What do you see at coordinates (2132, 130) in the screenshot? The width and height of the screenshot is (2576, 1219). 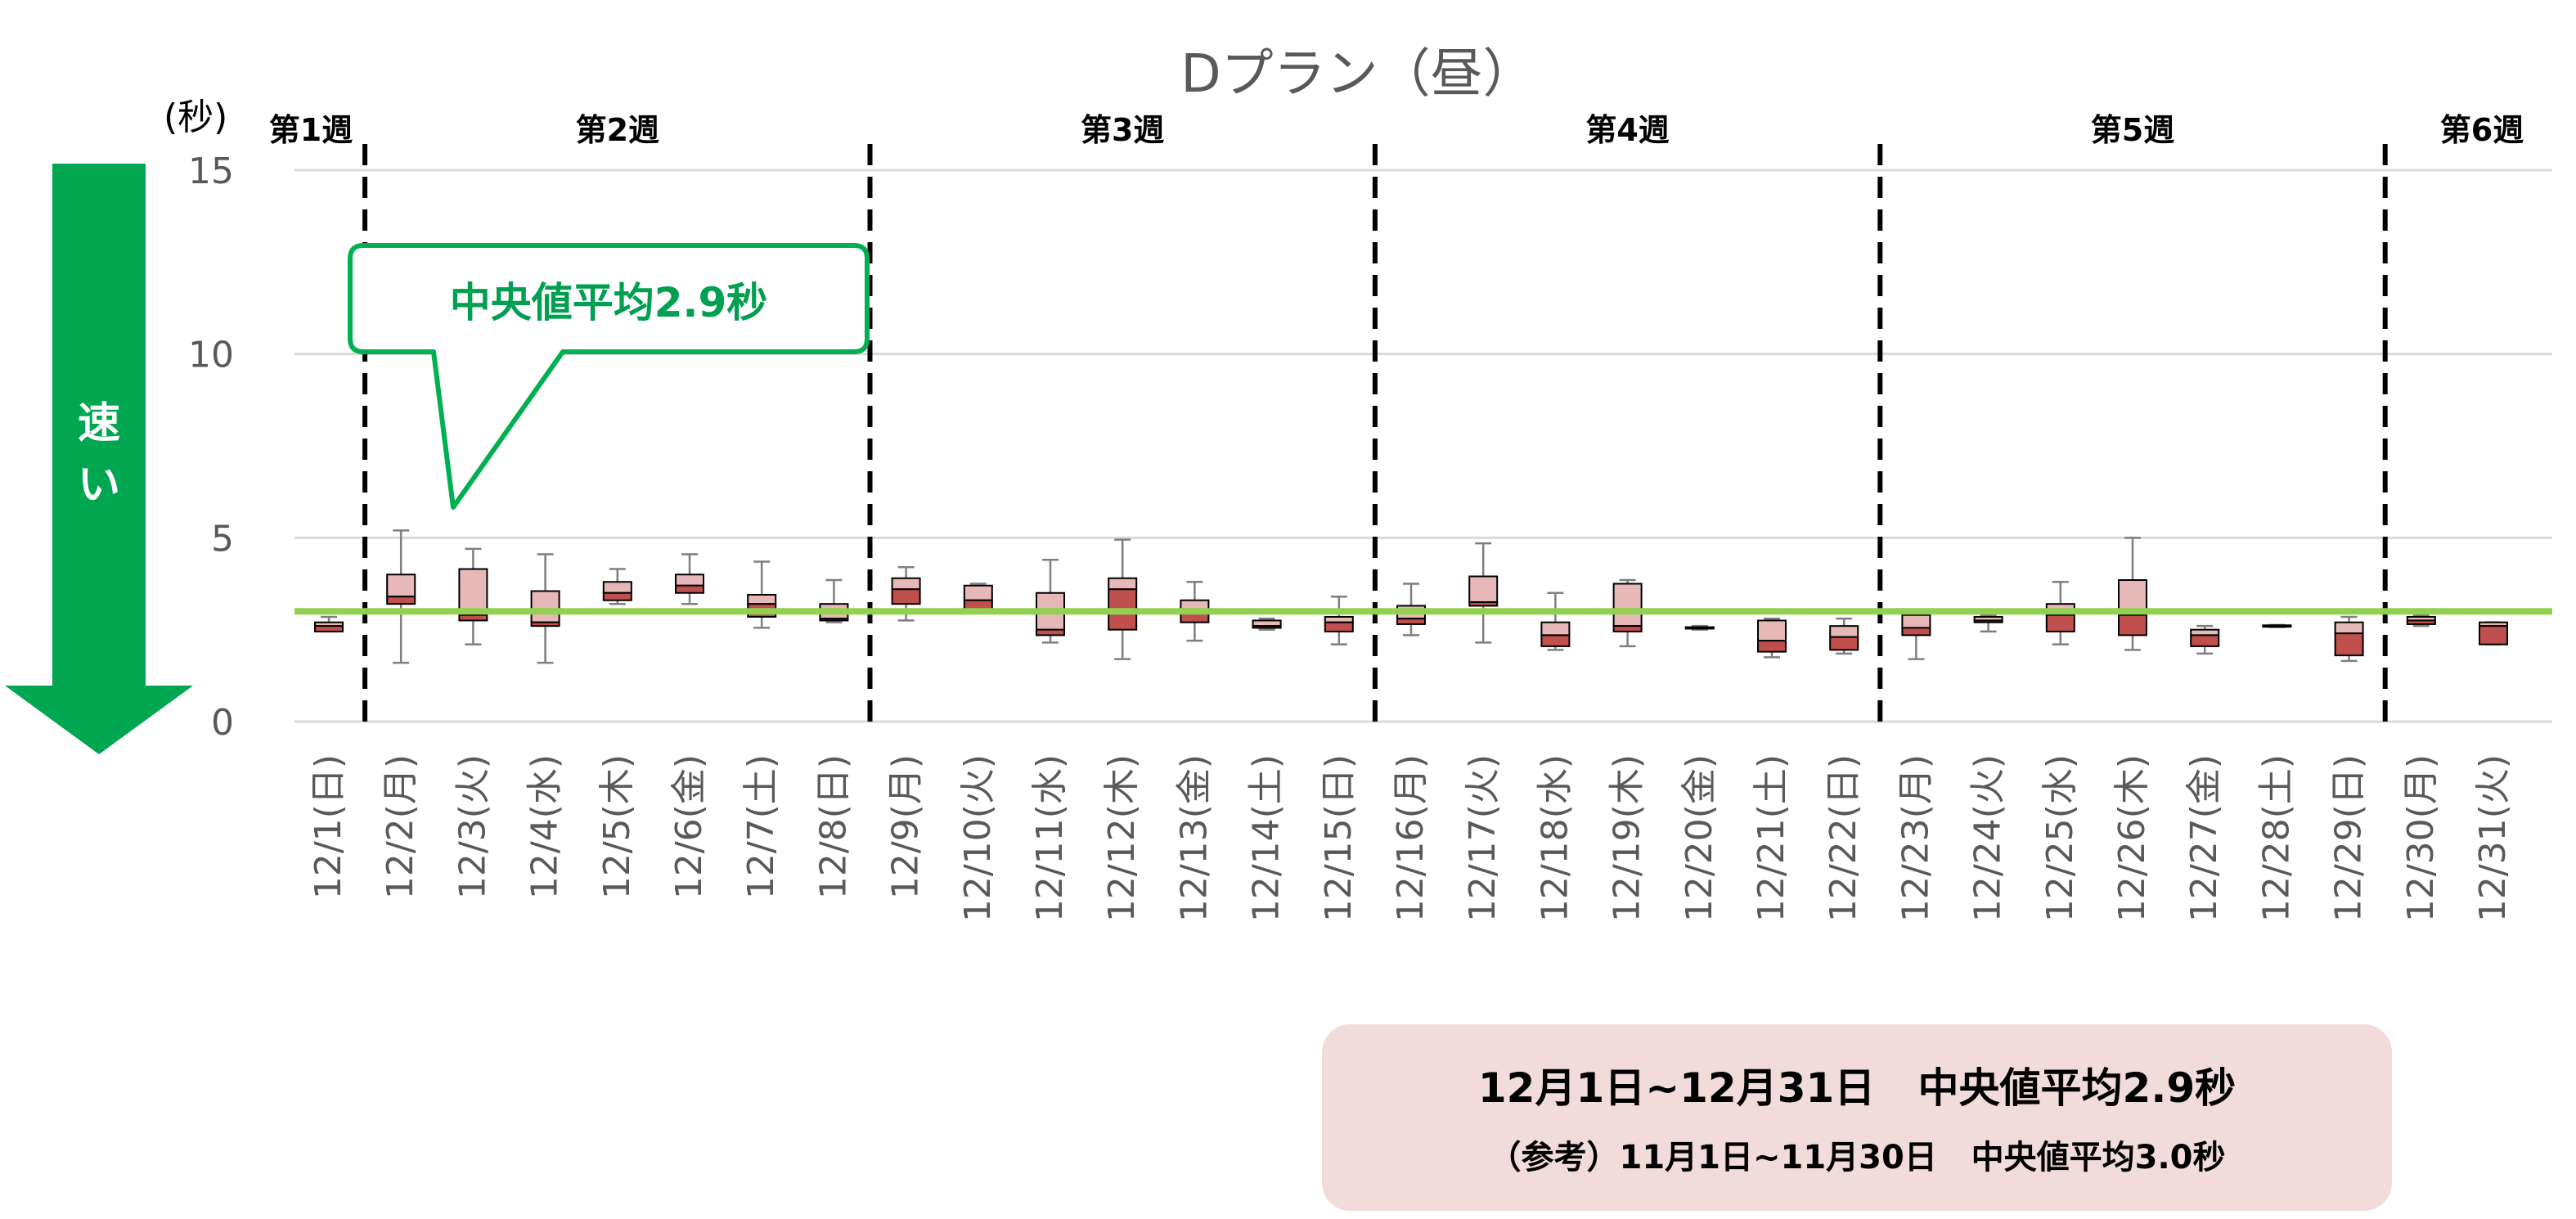 I see `week-label: 第5週` at bounding box center [2132, 130].